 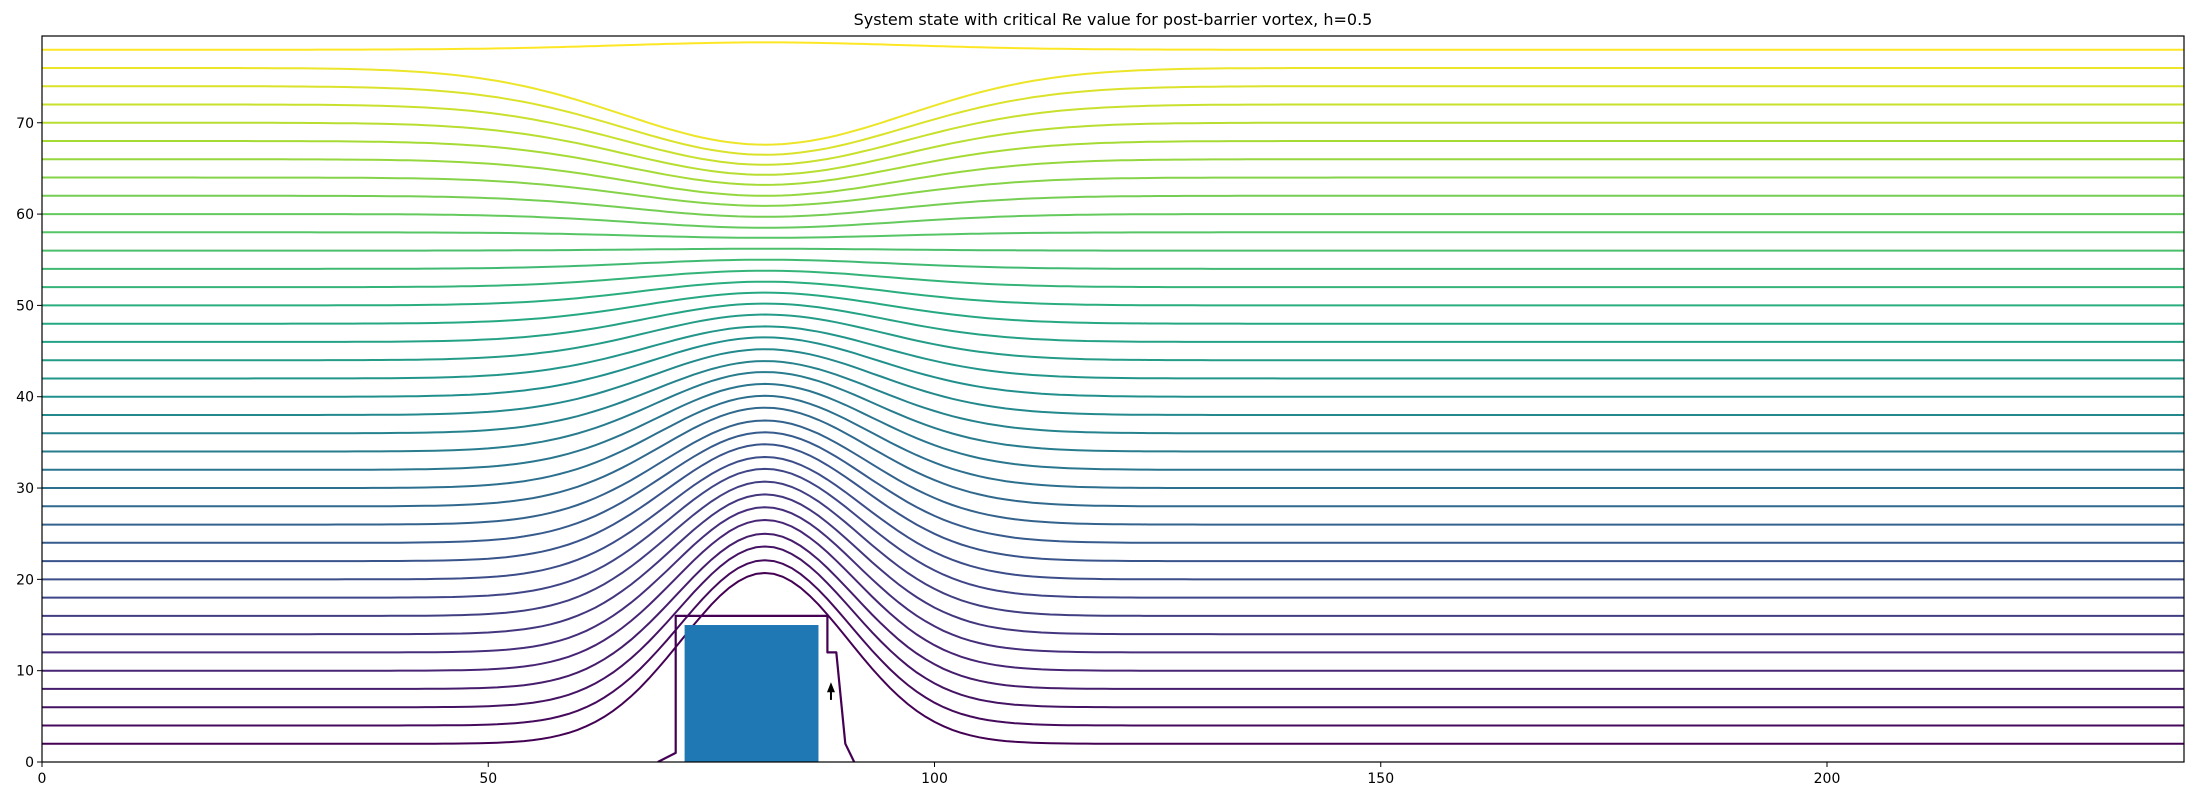 What do you see at coordinates (1827, 779) in the screenshot?
I see `x-tick-label: 200` at bounding box center [1827, 779].